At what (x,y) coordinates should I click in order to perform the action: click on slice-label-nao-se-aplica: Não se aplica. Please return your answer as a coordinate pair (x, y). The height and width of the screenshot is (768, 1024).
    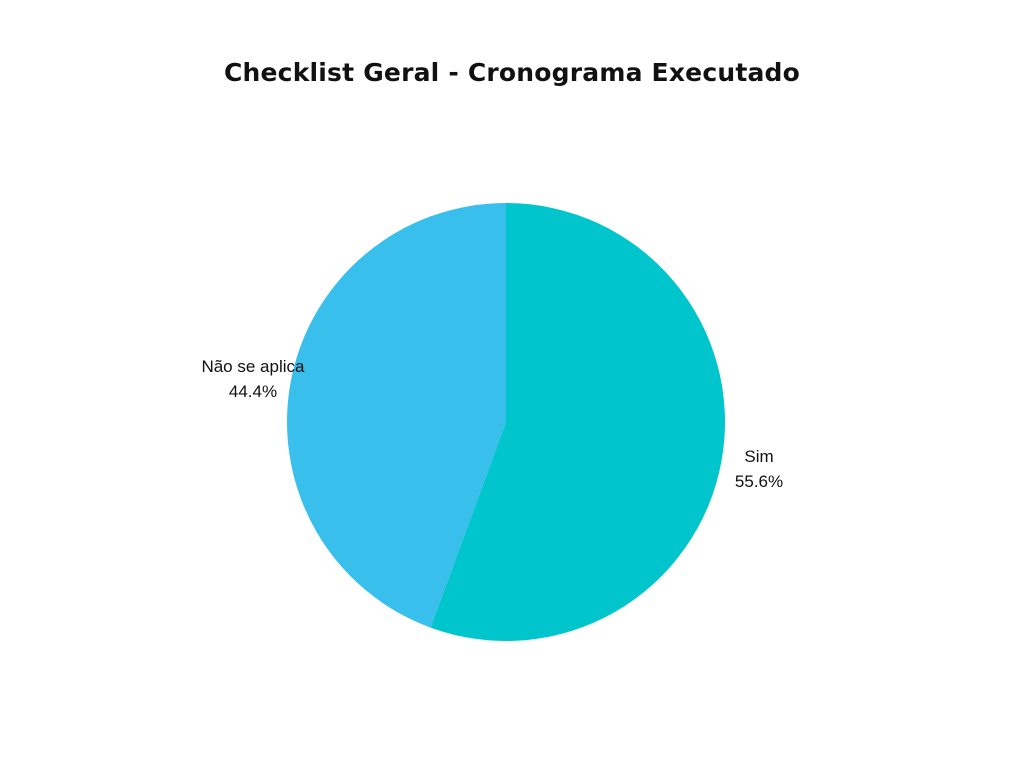
    Looking at the image, I should click on (253, 366).